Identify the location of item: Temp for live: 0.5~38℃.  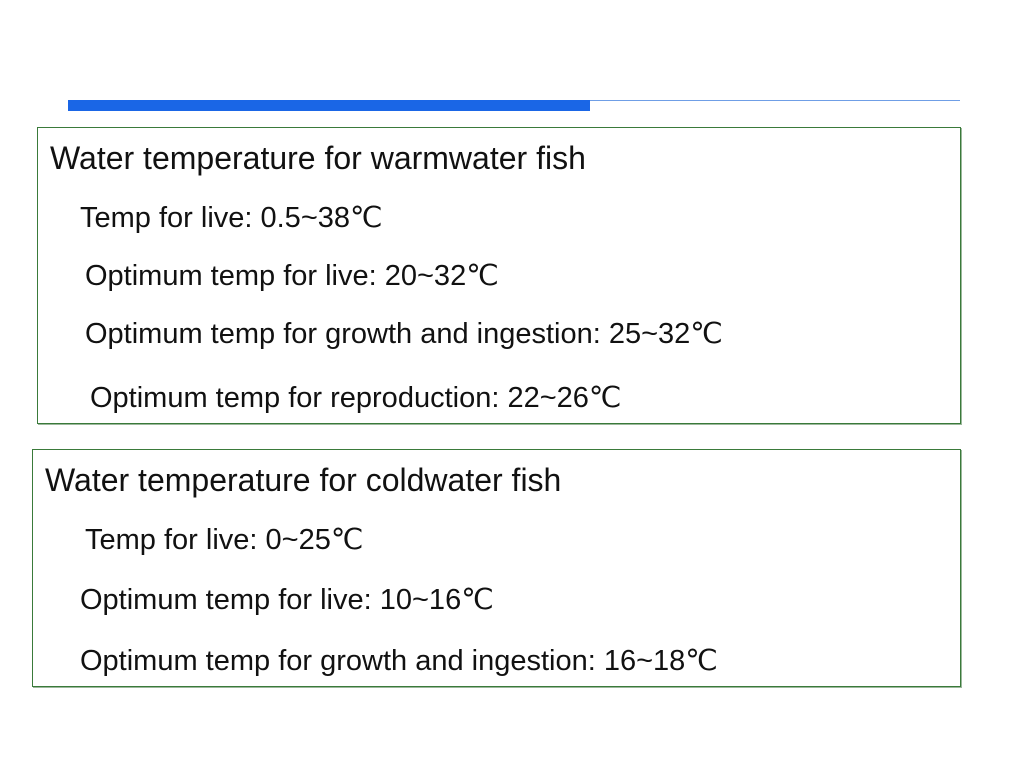
(231, 218).